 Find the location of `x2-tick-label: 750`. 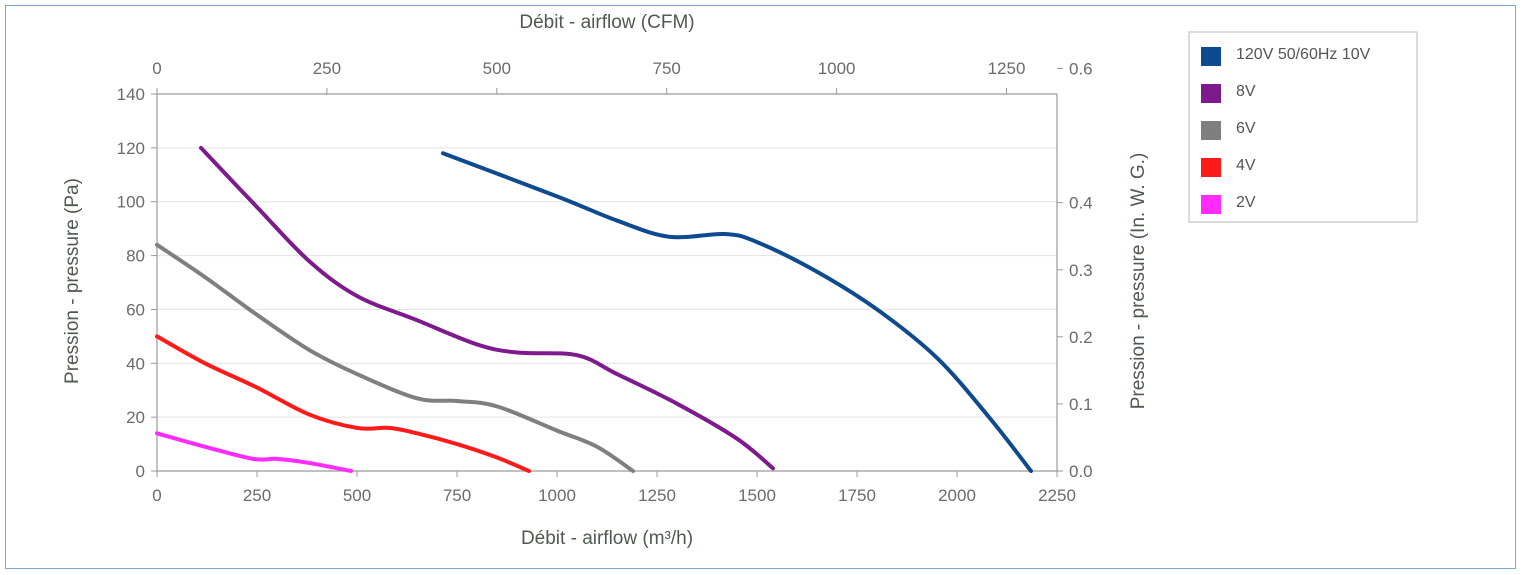

x2-tick-label: 750 is located at coordinates (667, 68).